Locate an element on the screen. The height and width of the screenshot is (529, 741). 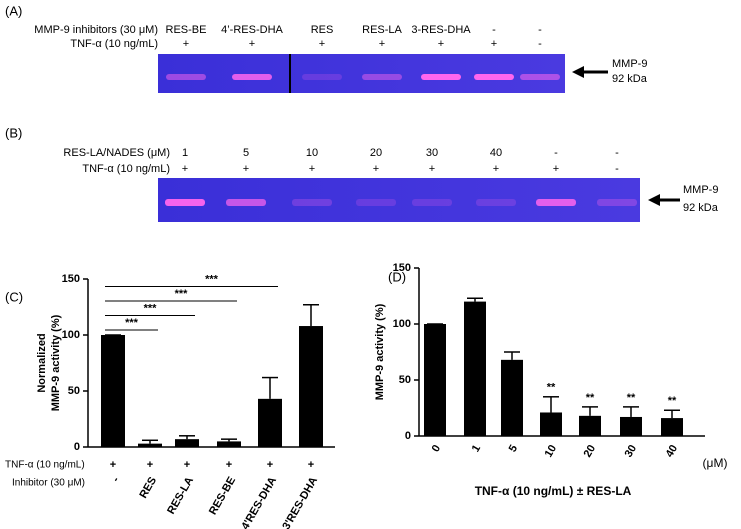
y-tick-label: 150 is located at coordinates (402, 268).